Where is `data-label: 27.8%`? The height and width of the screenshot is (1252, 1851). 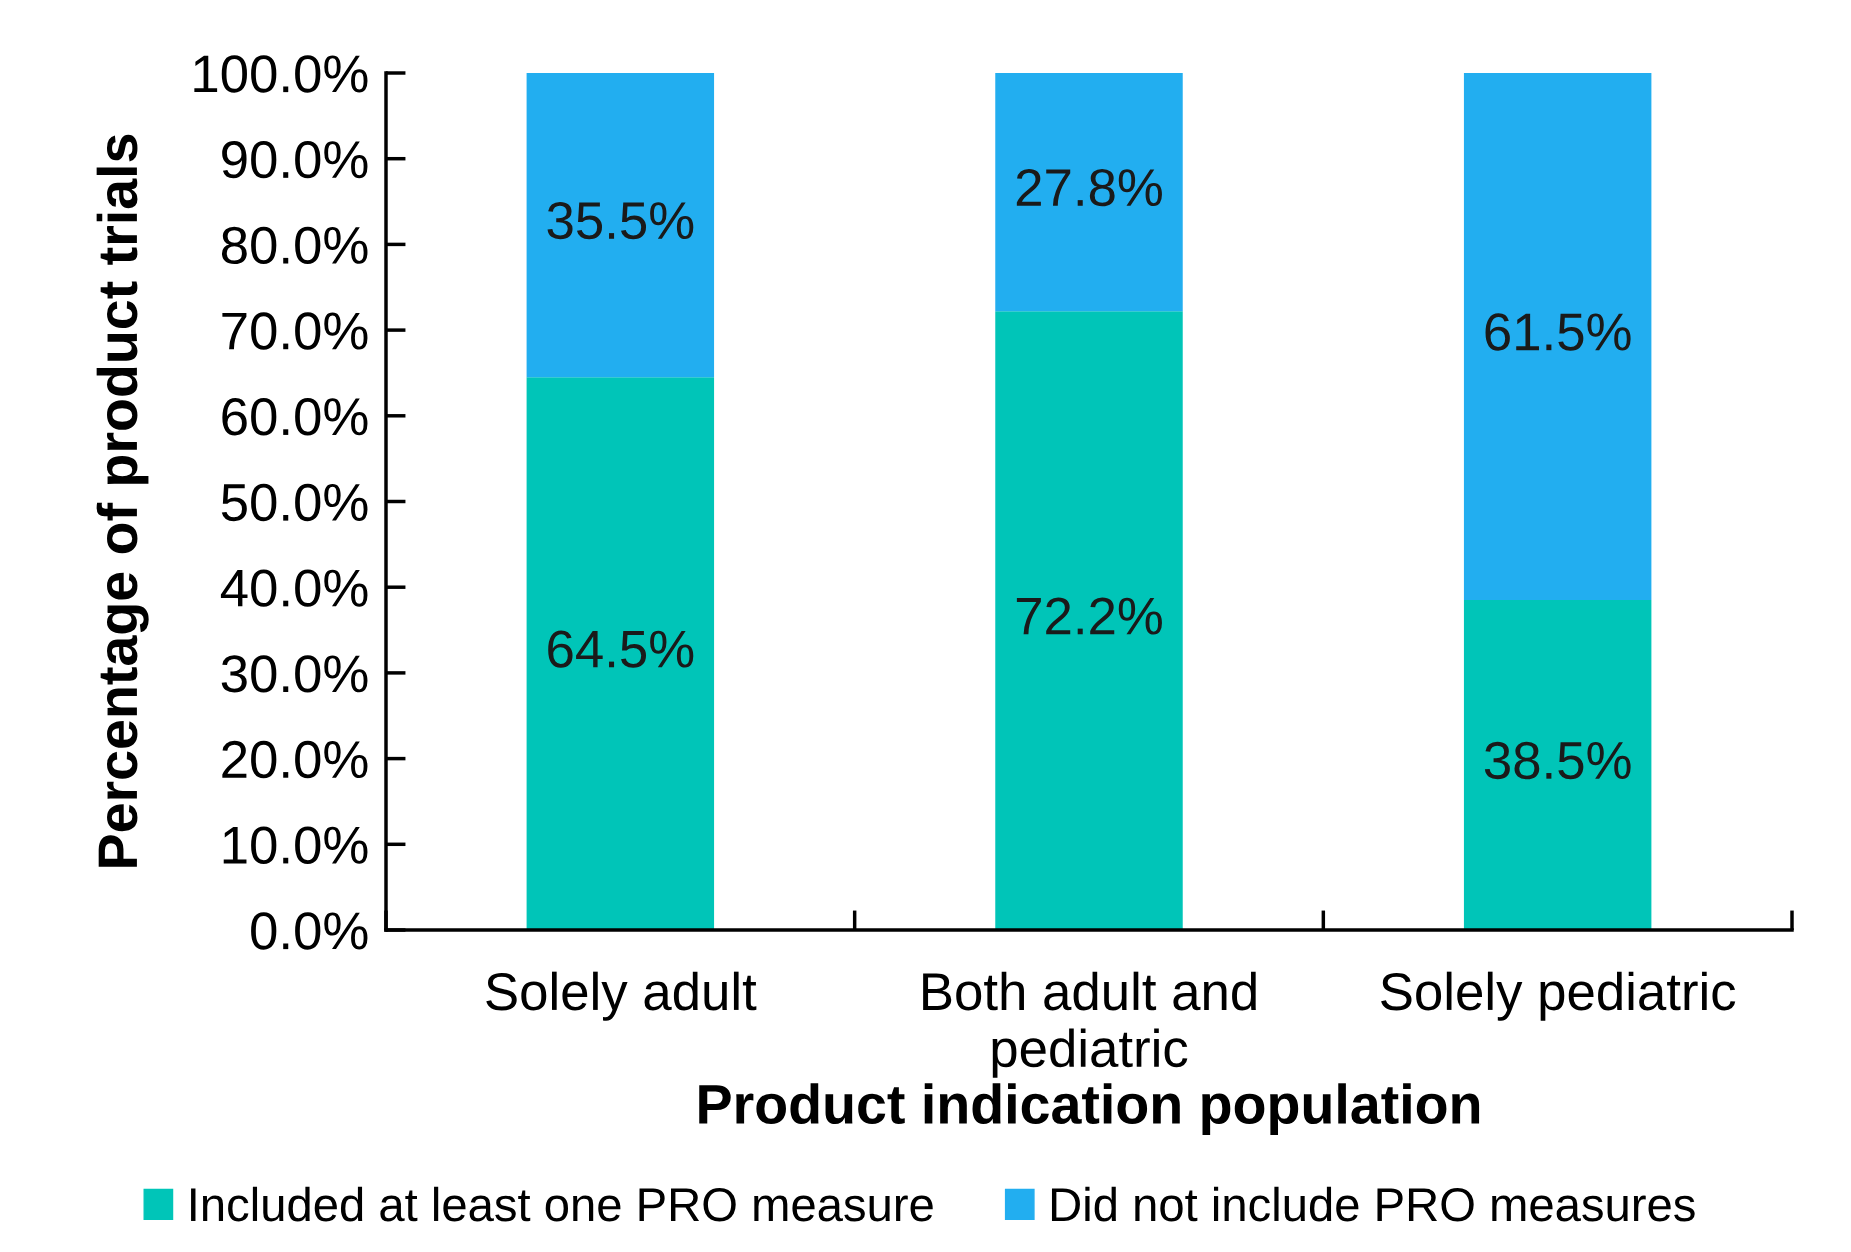
data-label: 27.8% is located at coordinates (1089, 187).